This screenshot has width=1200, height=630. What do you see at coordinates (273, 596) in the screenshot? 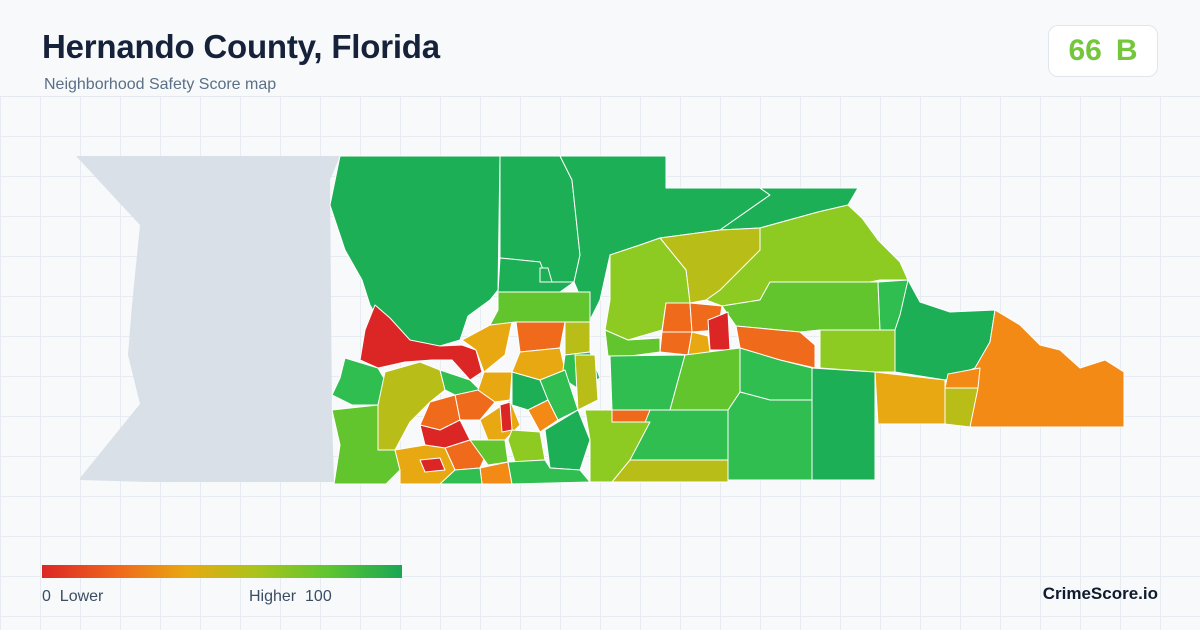
I see `legend-high-label: Higher` at bounding box center [273, 596].